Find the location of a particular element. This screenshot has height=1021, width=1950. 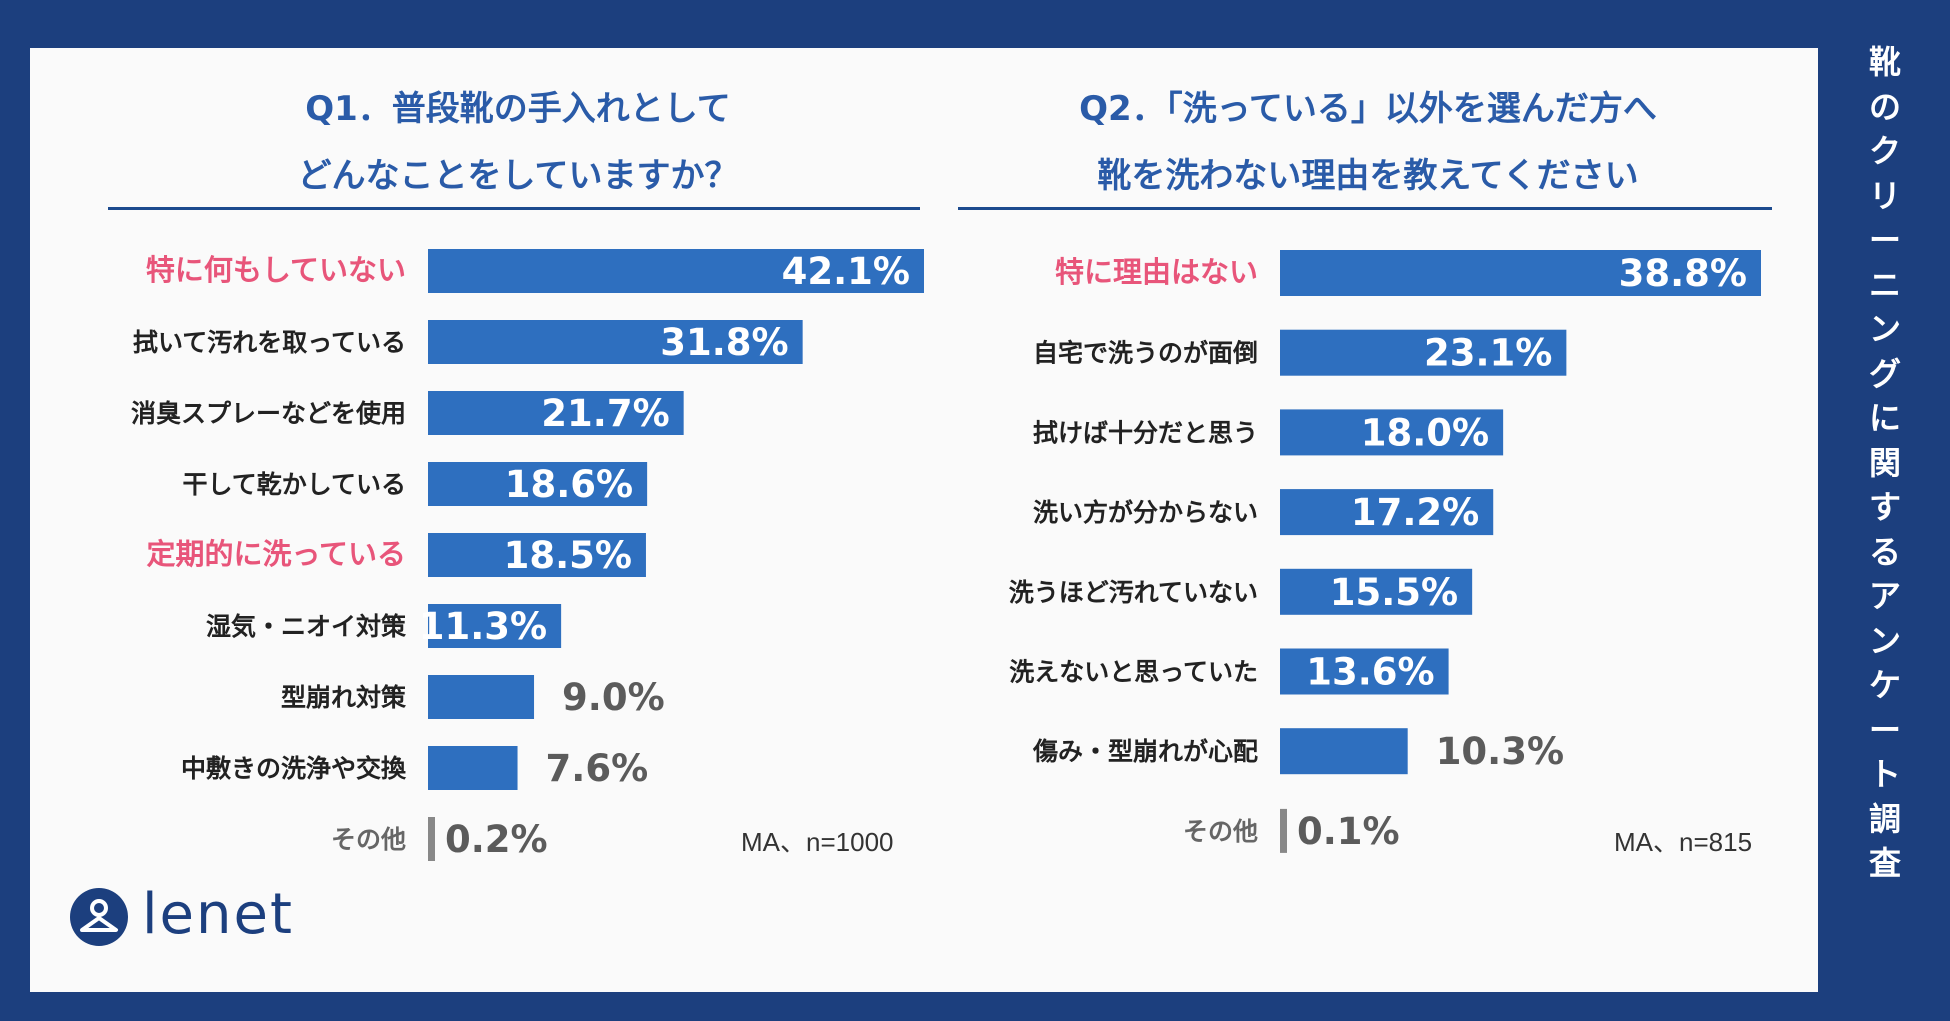

q2-value-label: 38.8% is located at coordinates (1683, 273).